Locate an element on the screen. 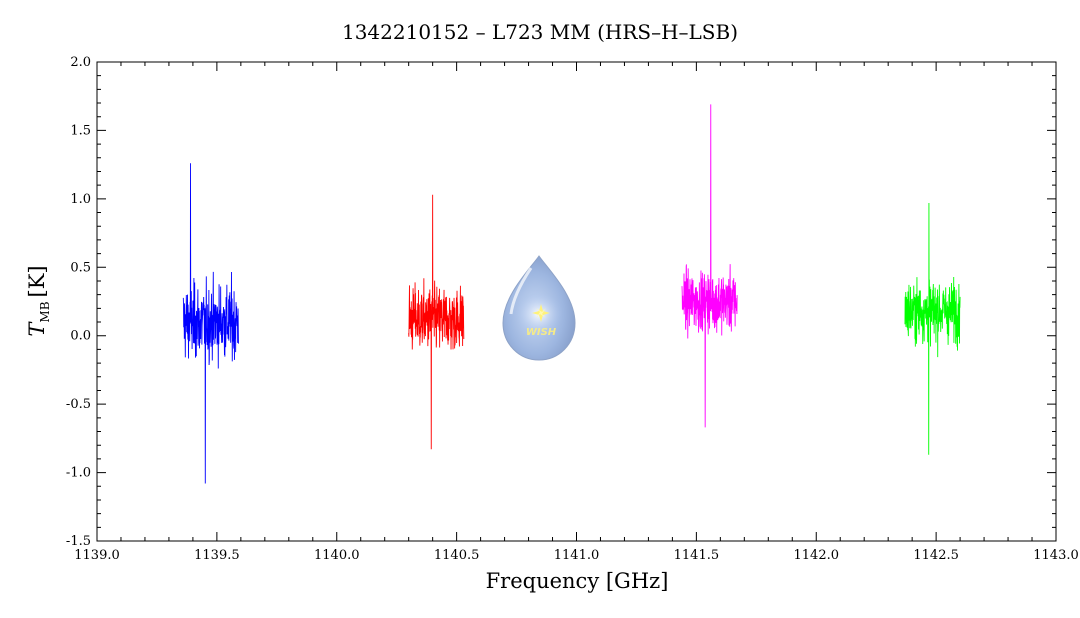 The width and height of the screenshot is (1080, 618). chart-title: 1342210152 – L723 MM (HRS–H–LSB) is located at coordinates (540, 32).